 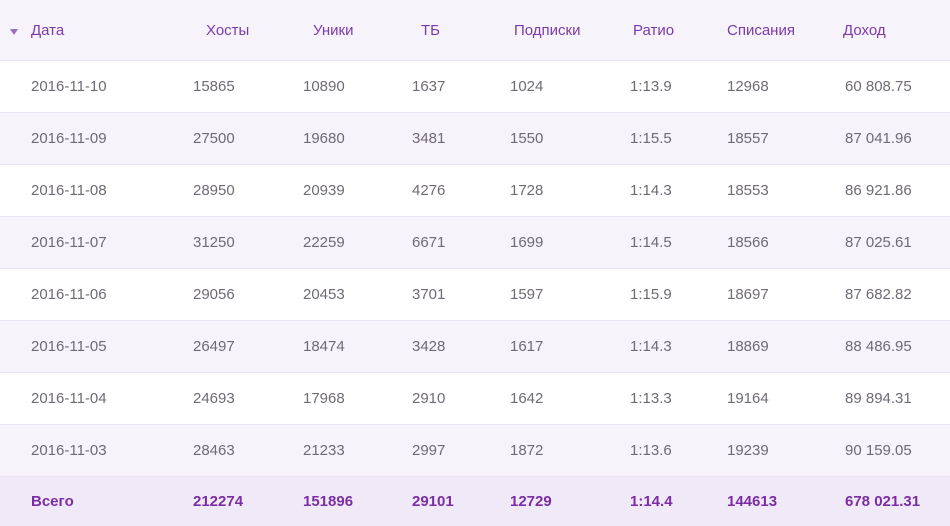 I want to click on cell-ratio: 1:14.5, so click(x=651, y=242).